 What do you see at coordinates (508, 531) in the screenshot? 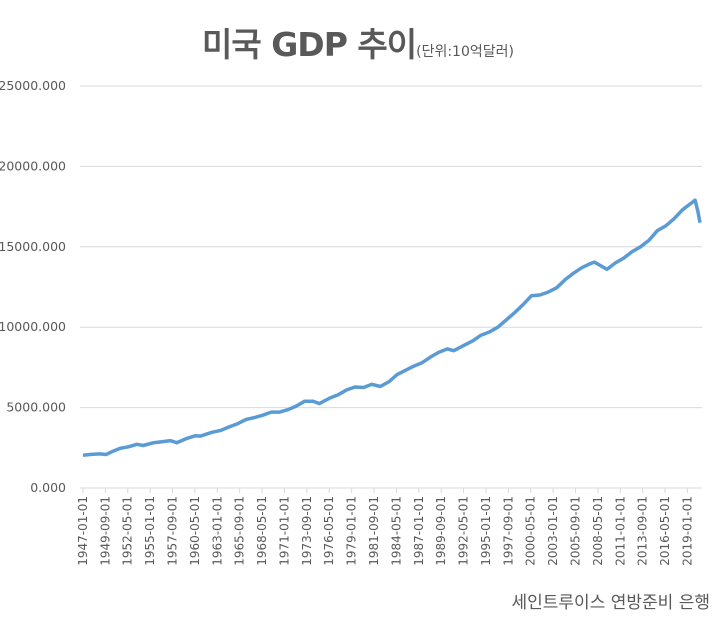
I see `x-tick-label: 1997-09-01` at bounding box center [508, 531].